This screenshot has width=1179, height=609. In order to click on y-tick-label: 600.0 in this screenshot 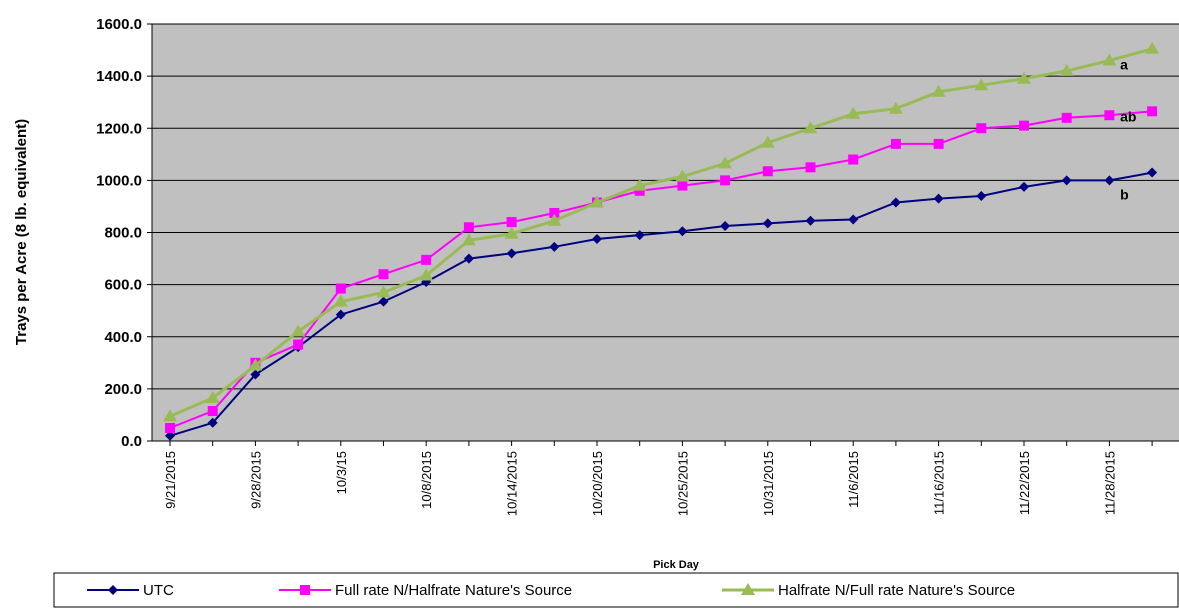, I will do `click(123, 285)`.